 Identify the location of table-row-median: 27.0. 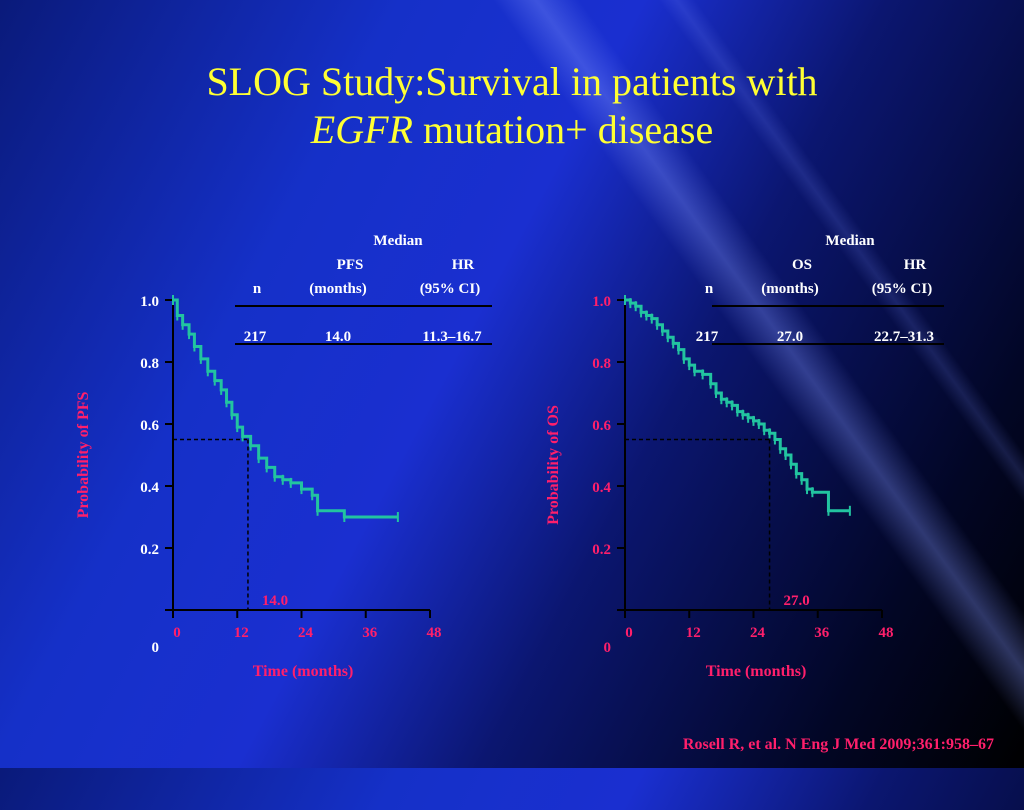
(790, 337).